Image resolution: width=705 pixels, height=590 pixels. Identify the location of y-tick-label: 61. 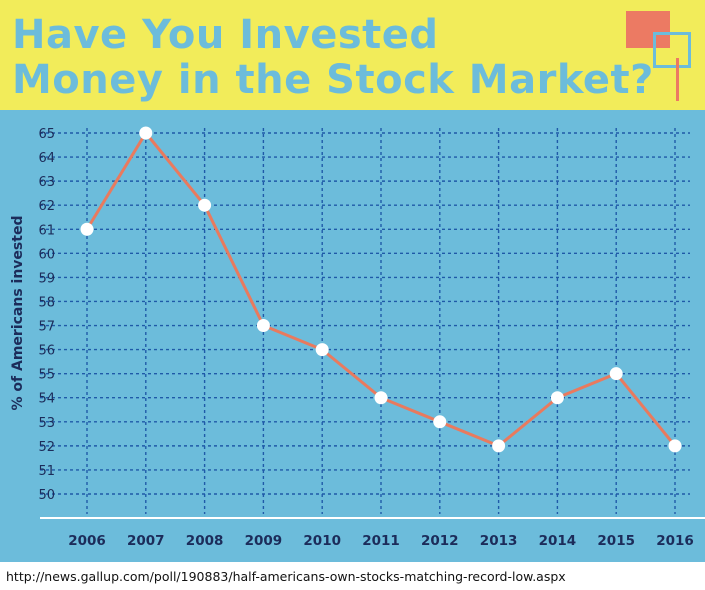
(46, 230).